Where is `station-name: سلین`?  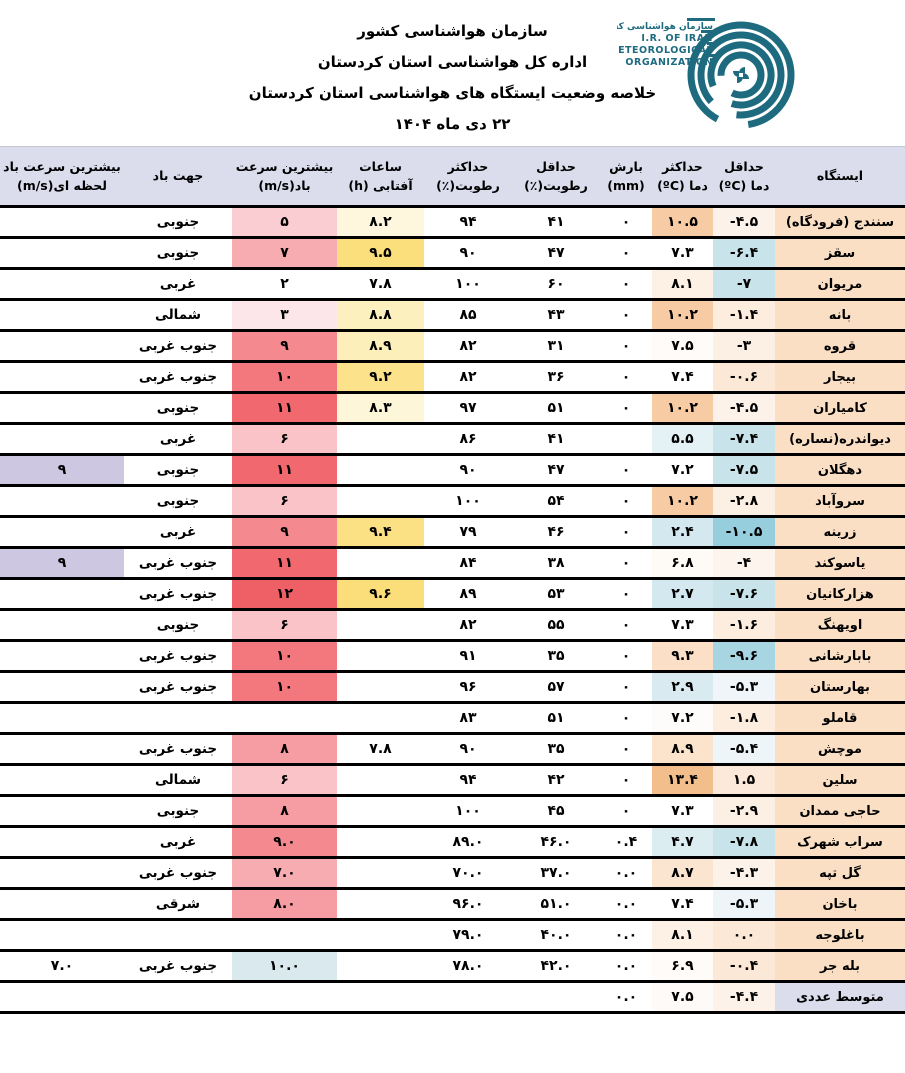
station-name: سلین is located at coordinates (840, 780).